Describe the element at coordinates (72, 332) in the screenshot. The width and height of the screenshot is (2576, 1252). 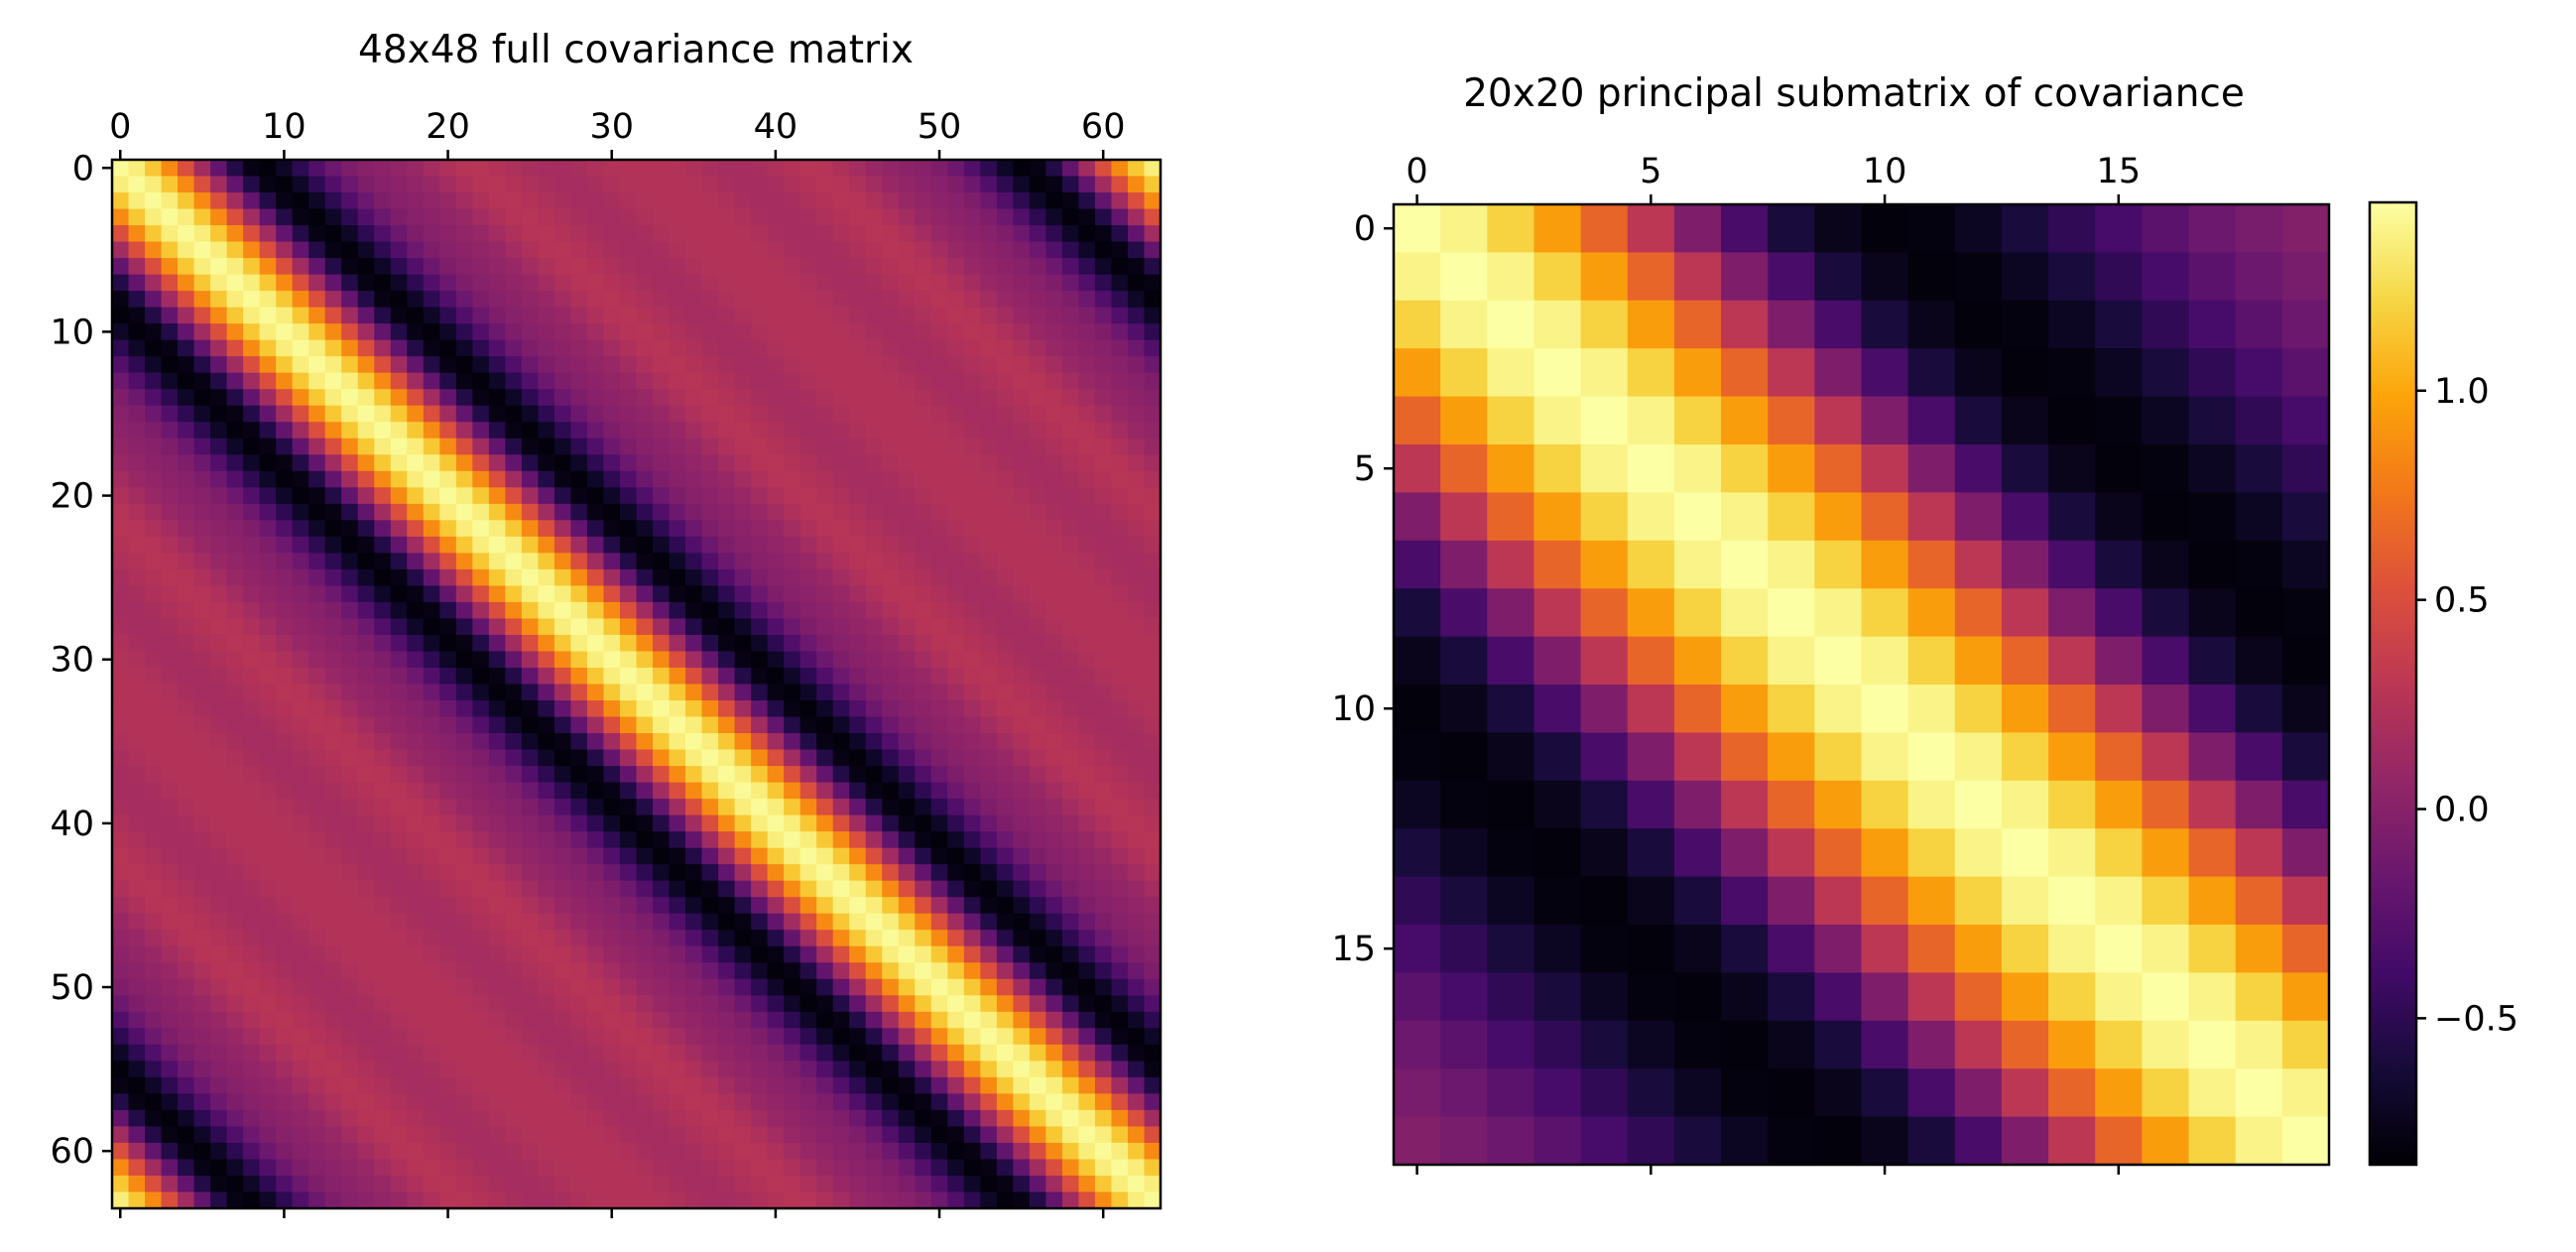
I see `y-tick-label: 10` at that location.